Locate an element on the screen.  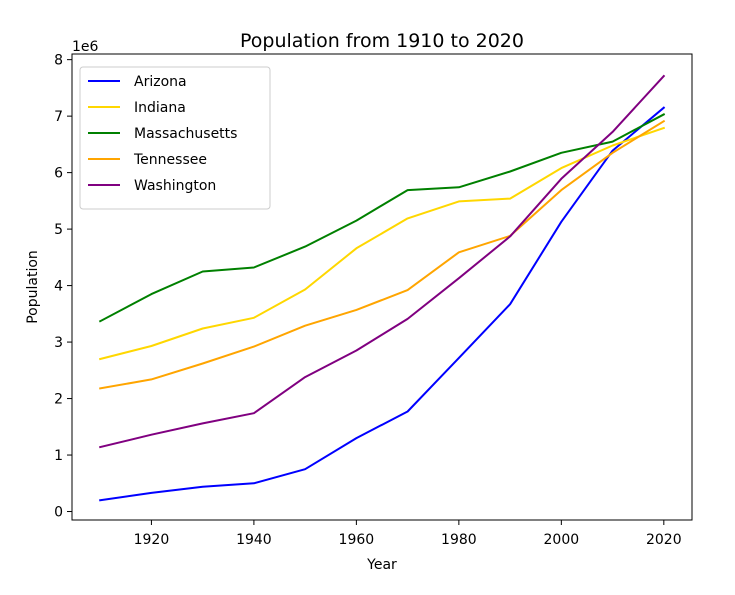
x-tick-label: 2020 is located at coordinates (664, 540).